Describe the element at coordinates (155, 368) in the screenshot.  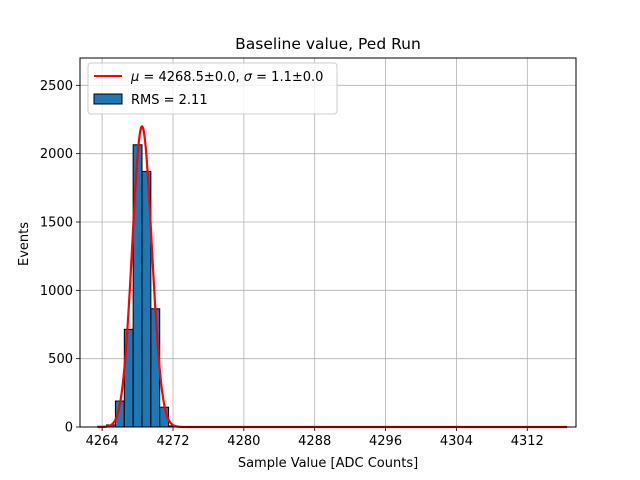
I see `histogram-bar` at that location.